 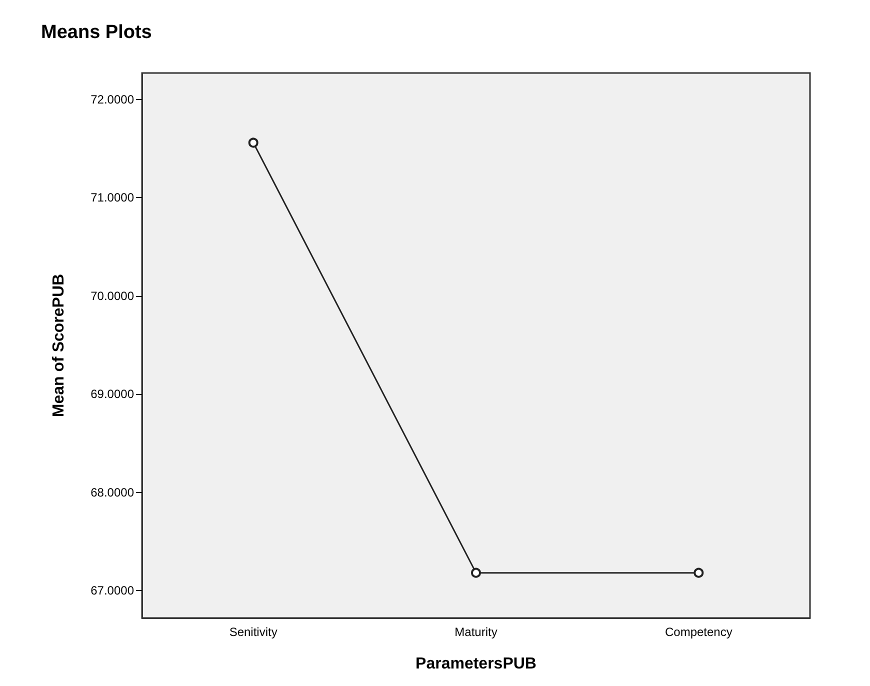 I want to click on x-tick-label: Maturity, so click(x=476, y=632).